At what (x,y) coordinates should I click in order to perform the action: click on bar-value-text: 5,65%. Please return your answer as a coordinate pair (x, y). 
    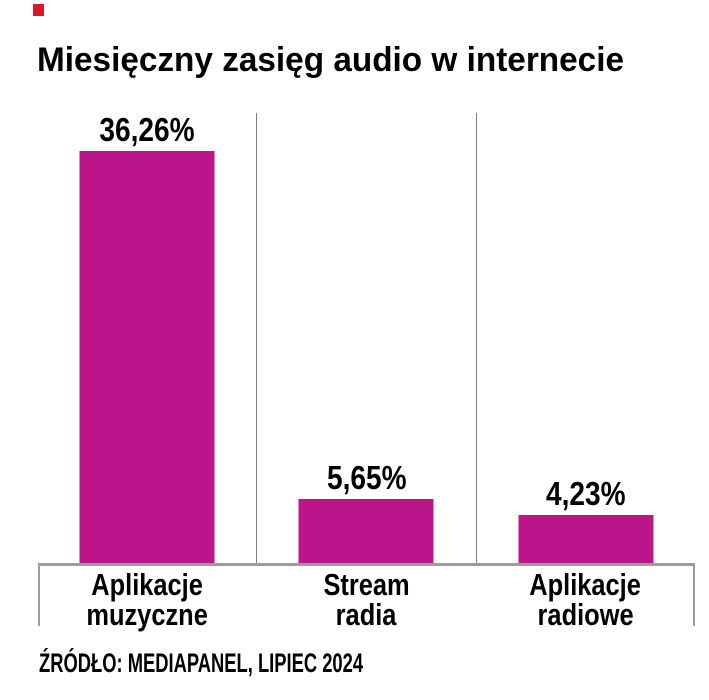
    Looking at the image, I should click on (366, 477).